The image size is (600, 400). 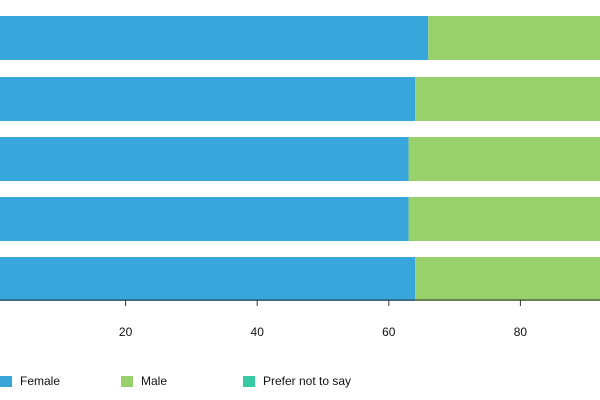 I want to click on legend-swatch-prefer-not-to-say, so click(x=249, y=381).